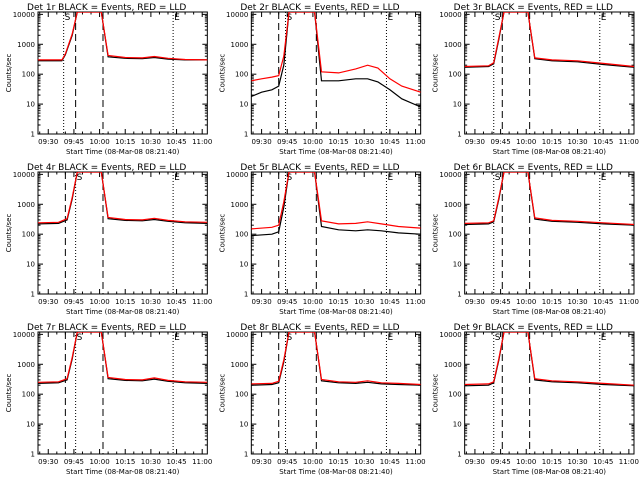 Image resolution: width=640 pixels, height=480 pixels. What do you see at coordinates (533, 168) in the screenshot?
I see `chart-title: Det 6r BLACK = Events, RED = LLD` at bounding box center [533, 168].